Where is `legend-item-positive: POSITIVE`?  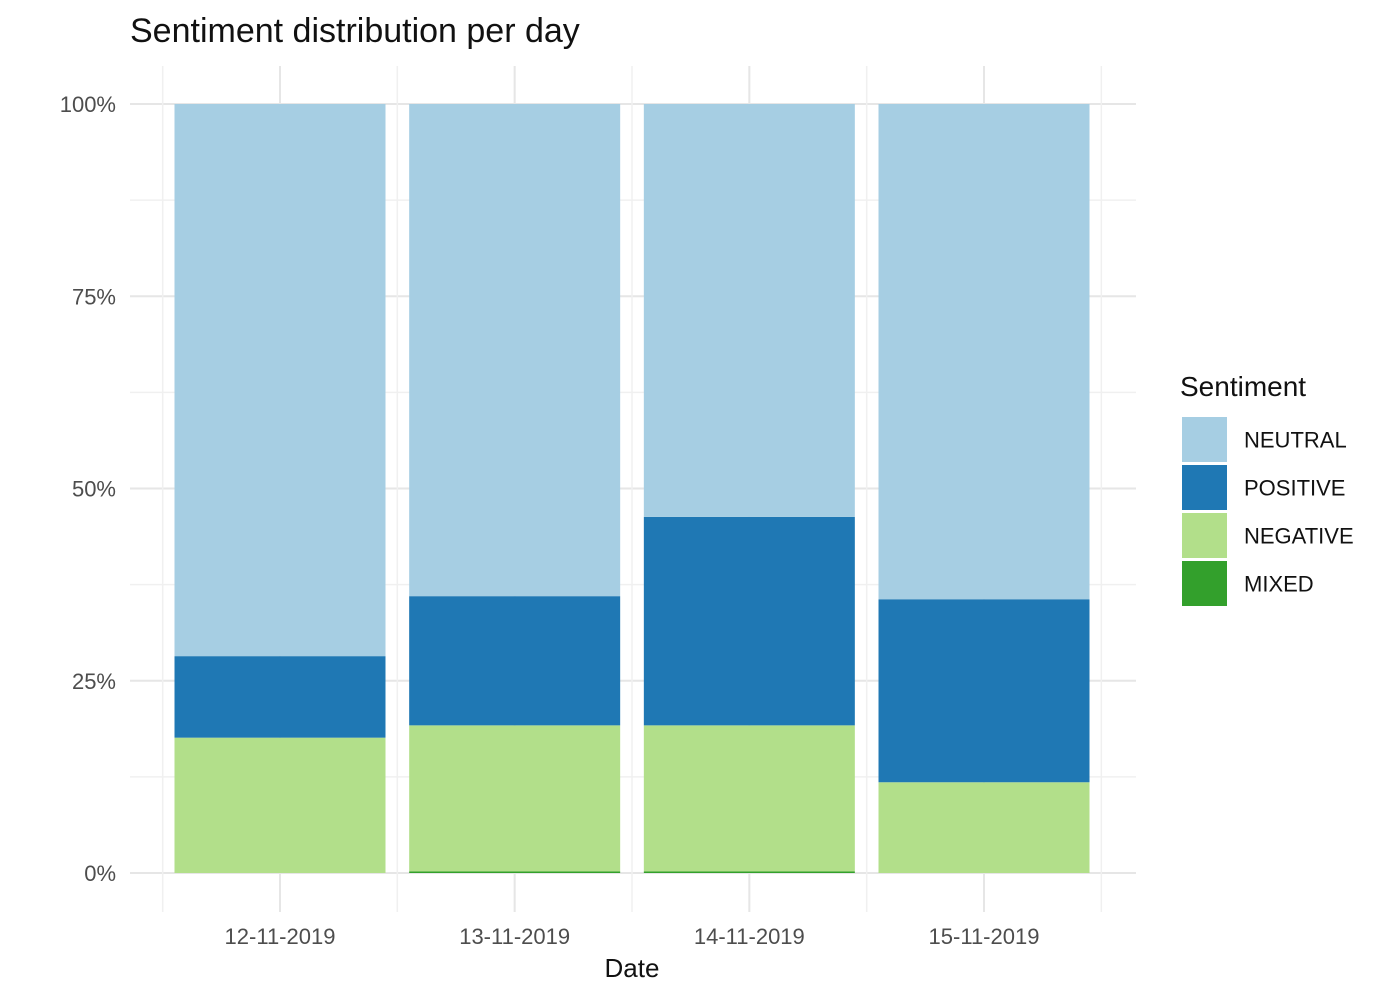
legend-item-positive: POSITIVE is located at coordinates (1263, 487).